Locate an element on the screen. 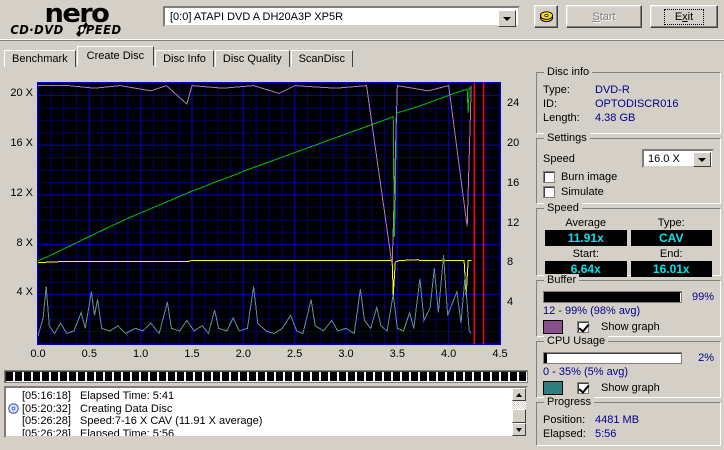 The image size is (724, 450). simulate-label: Simulate is located at coordinates (582, 192).